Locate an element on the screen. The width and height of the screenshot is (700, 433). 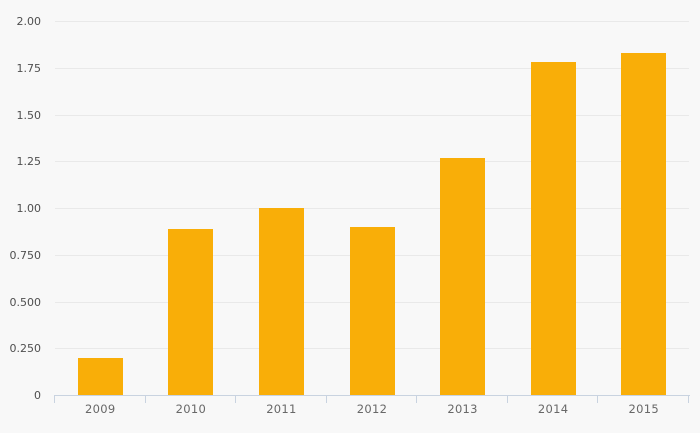
x-axis-category-label: 2013 is located at coordinates (462, 409).